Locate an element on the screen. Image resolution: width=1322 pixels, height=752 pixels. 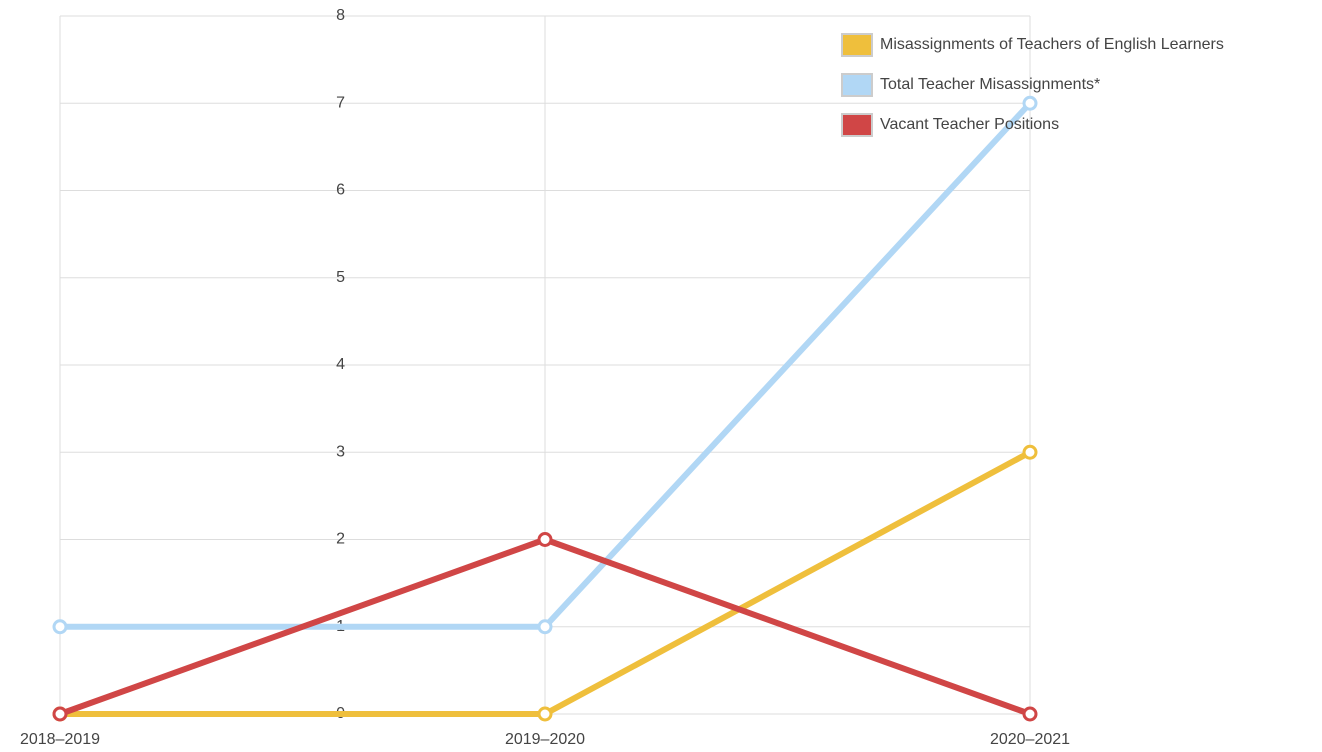
y-tick-label: 5 is located at coordinates (340, 277).